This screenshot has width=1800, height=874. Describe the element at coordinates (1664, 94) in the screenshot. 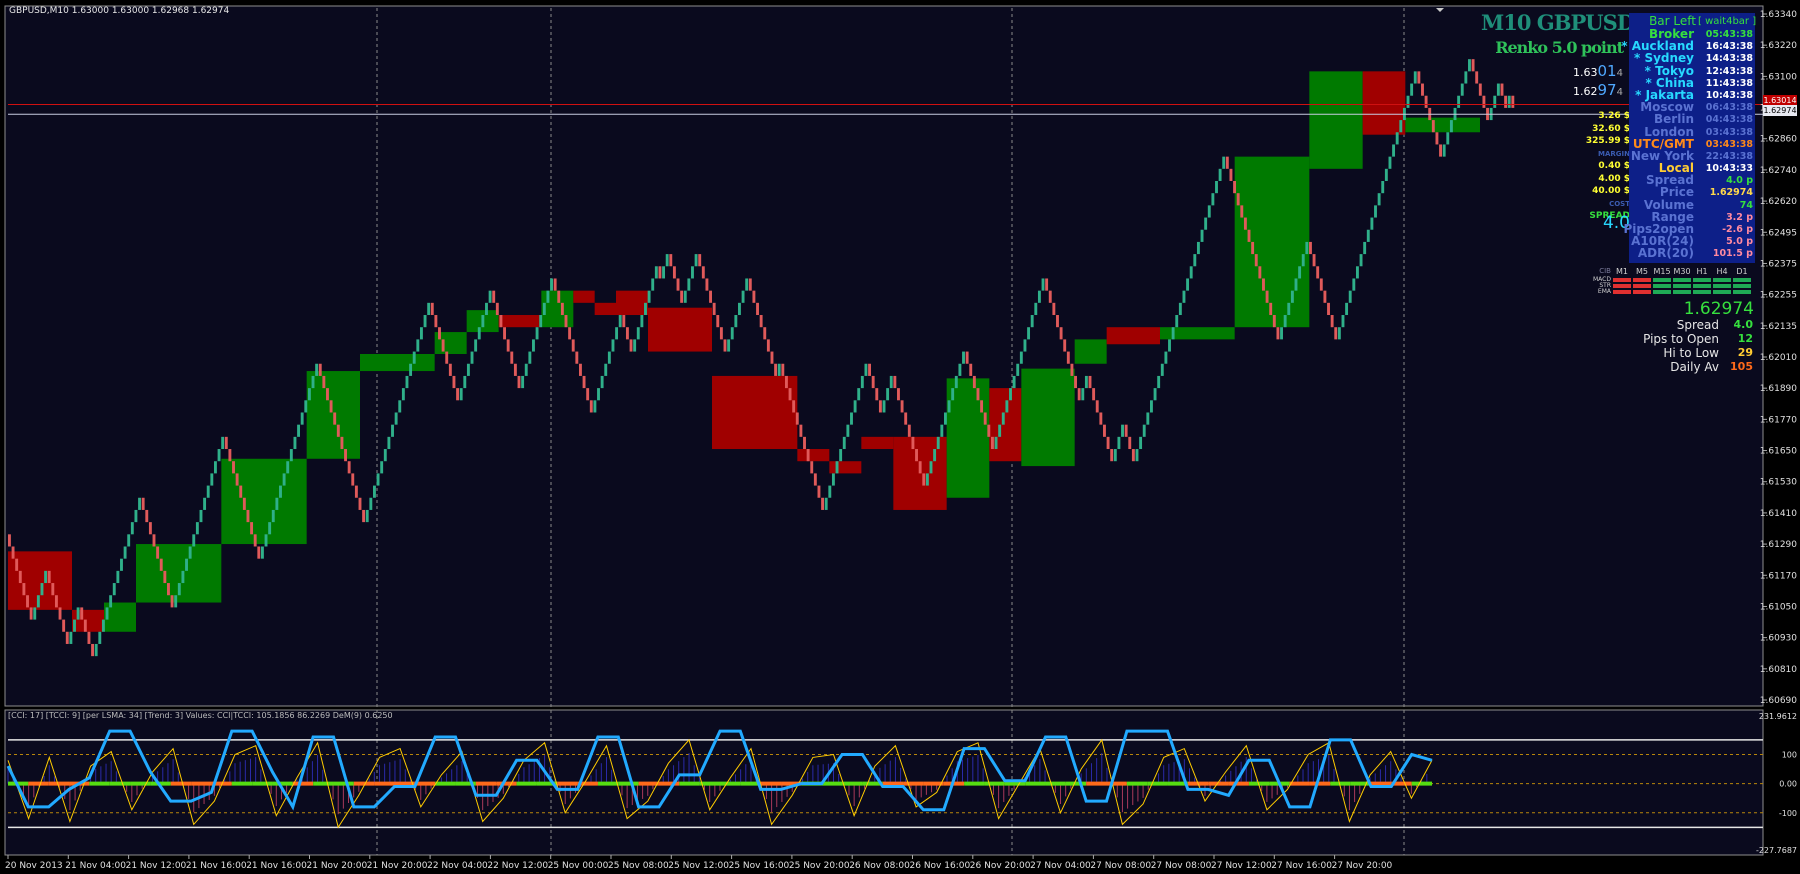

I see `clock-row-label: * Jakarta` at that location.